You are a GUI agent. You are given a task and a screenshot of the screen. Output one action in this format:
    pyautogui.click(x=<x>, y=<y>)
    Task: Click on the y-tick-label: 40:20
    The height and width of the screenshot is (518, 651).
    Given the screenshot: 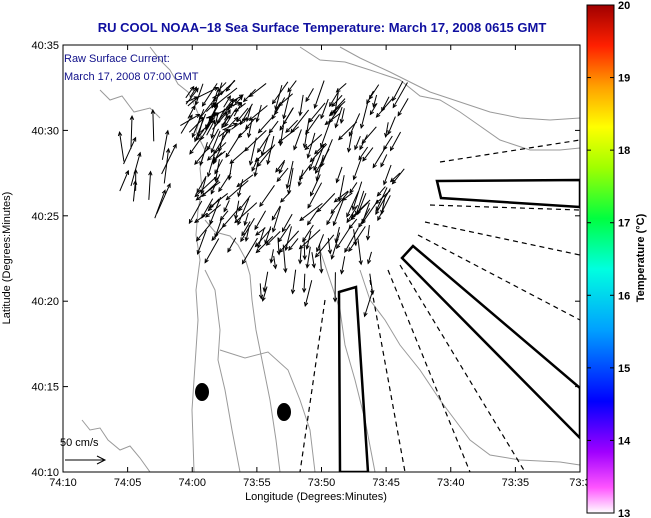 What is the action you would take?
    pyautogui.click(x=45, y=302)
    